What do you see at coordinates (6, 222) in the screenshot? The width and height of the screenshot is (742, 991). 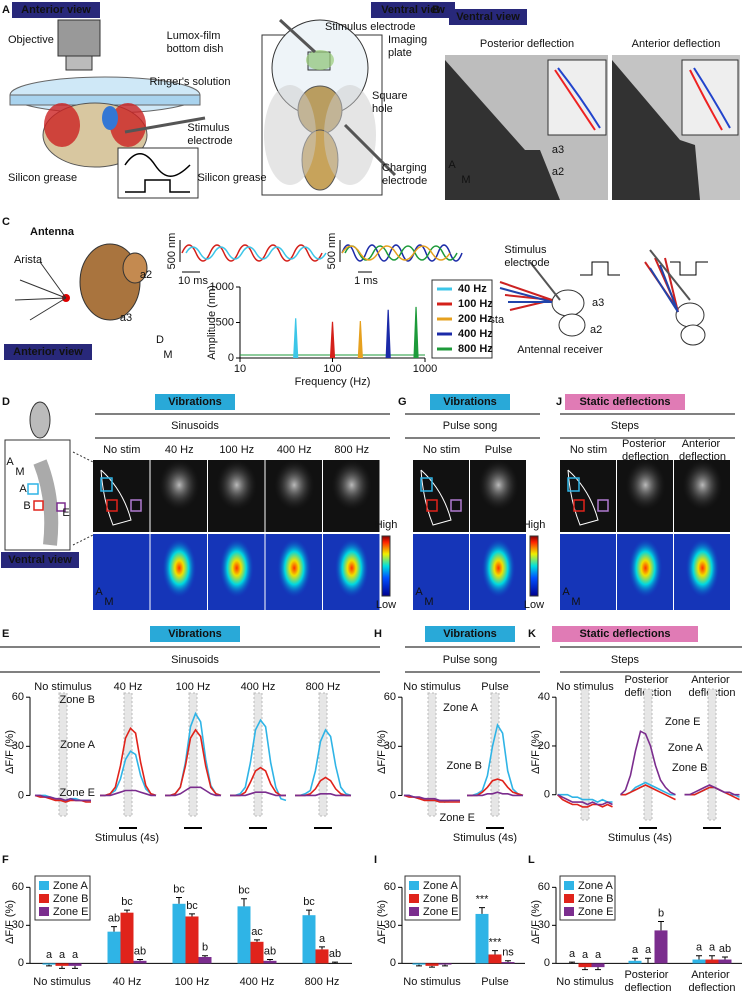 I see `panel-letter: C` at bounding box center [6, 222].